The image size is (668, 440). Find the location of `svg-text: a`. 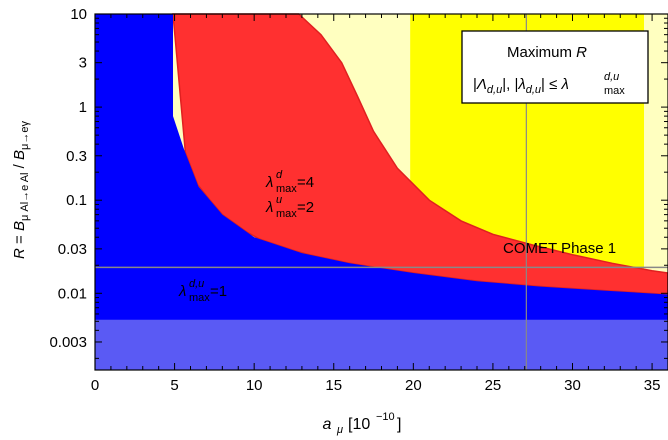

svg-text: a is located at coordinates (327, 424).